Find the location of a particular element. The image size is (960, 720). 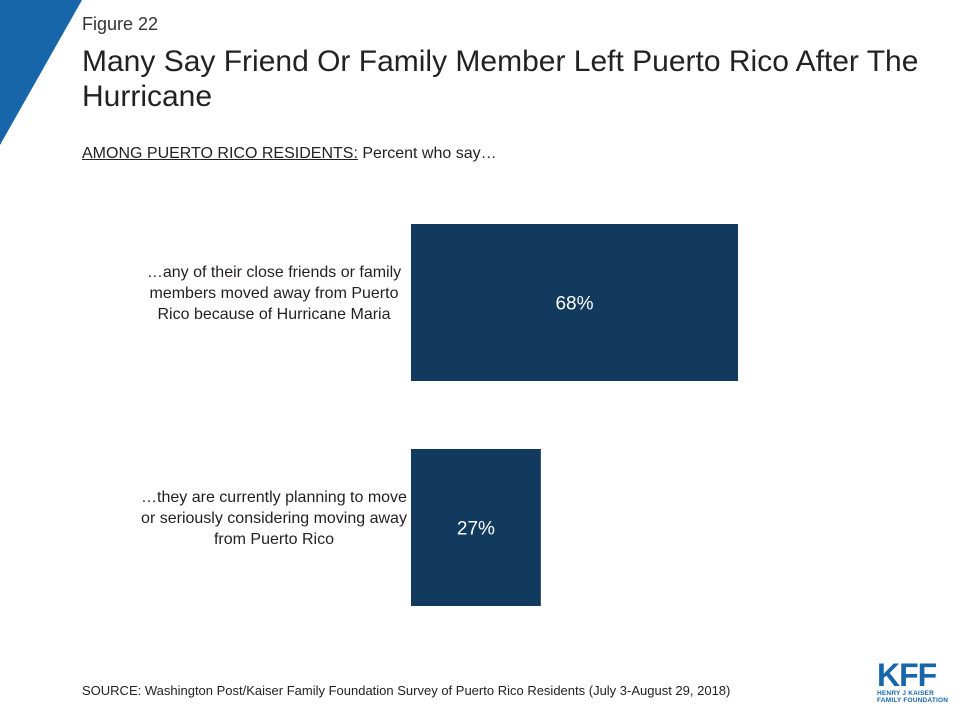

figure-label: Figure 22 is located at coordinates (120, 24).